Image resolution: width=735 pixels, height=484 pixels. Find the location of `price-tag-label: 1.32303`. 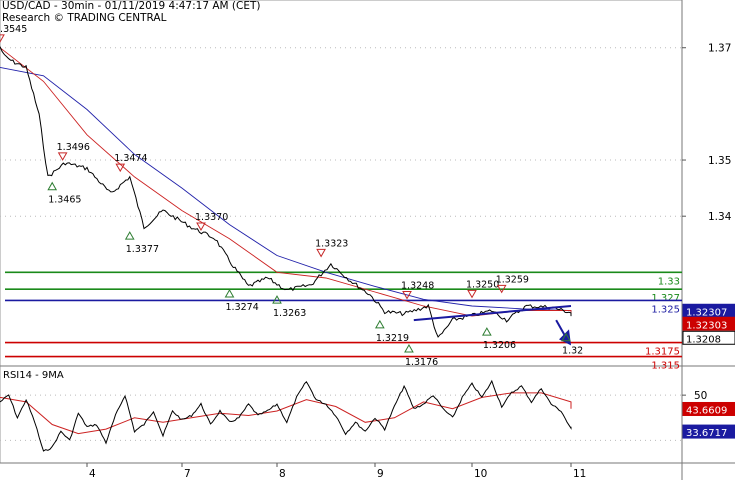

price-tag-label: 1.32303 is located at coordinates (706, 325).